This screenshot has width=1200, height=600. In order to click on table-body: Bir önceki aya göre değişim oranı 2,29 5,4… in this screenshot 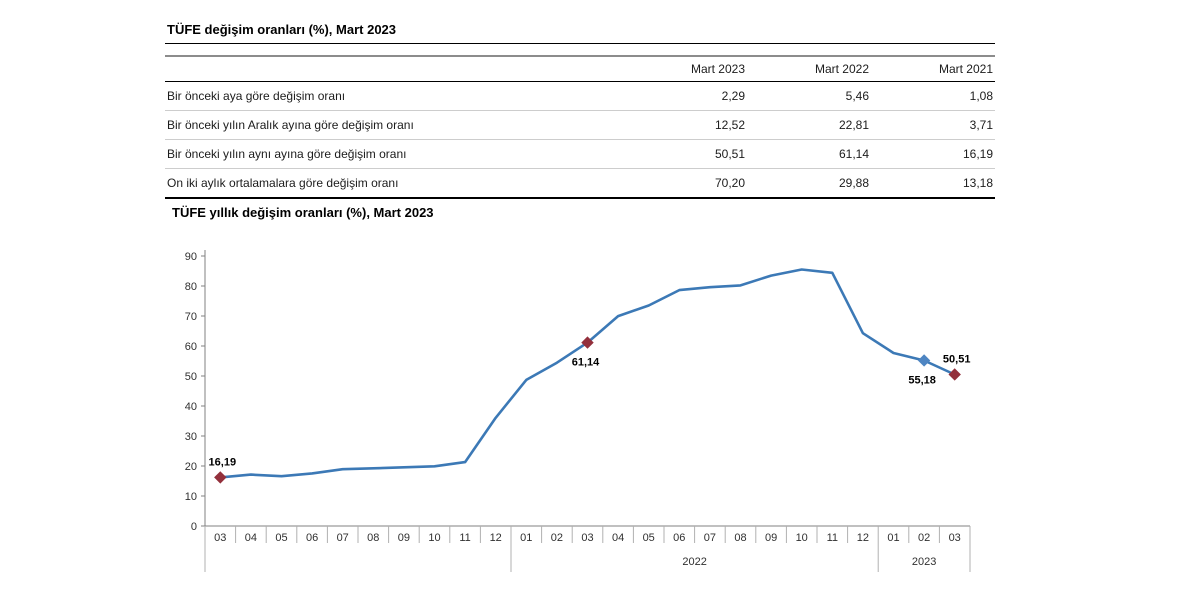, I will do `click(580, 140)`.